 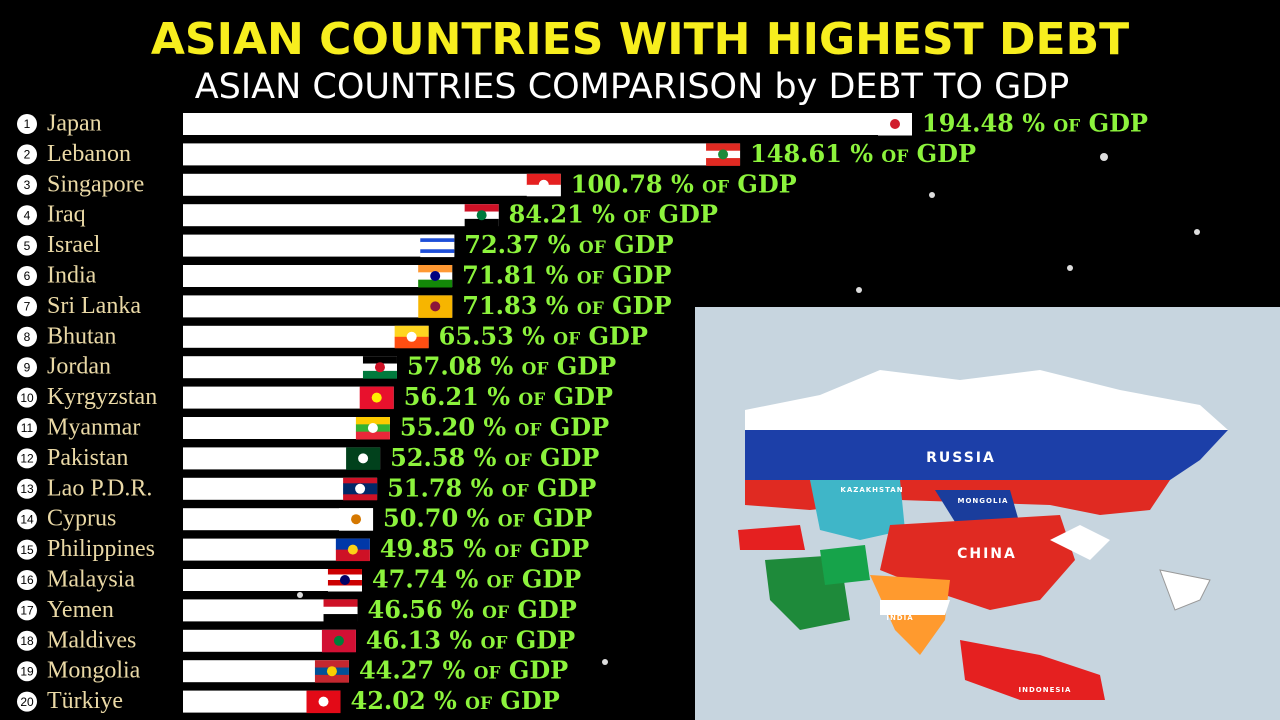 I want to click on value-label: 46.13 % of GDP, so click(x=470, y=639).